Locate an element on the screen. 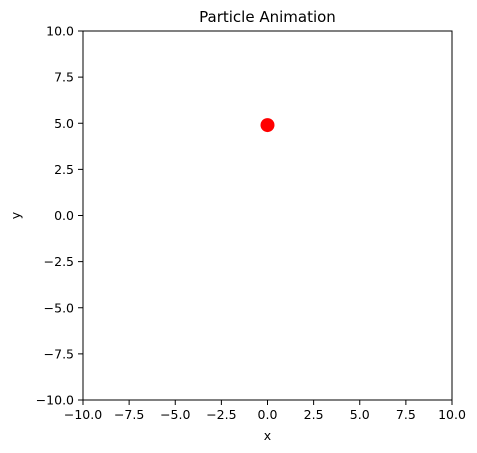 The width and height of the screenshot is (477, 453). y-tick-label: −2.5 is located at coordinates (59, 261).